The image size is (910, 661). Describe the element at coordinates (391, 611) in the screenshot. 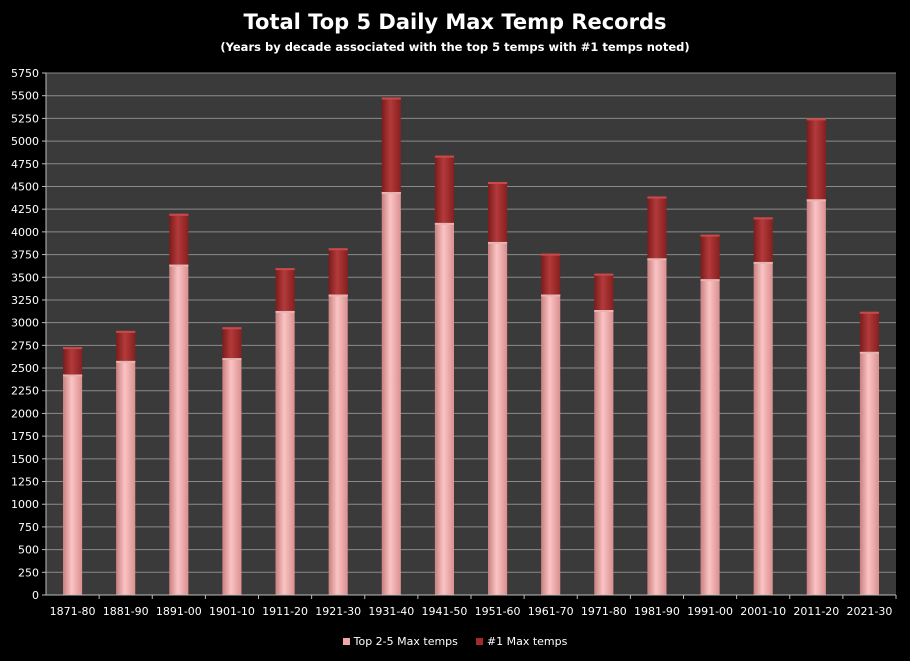

I see `x-tick-label-1931-40: 1931-40` at that location.